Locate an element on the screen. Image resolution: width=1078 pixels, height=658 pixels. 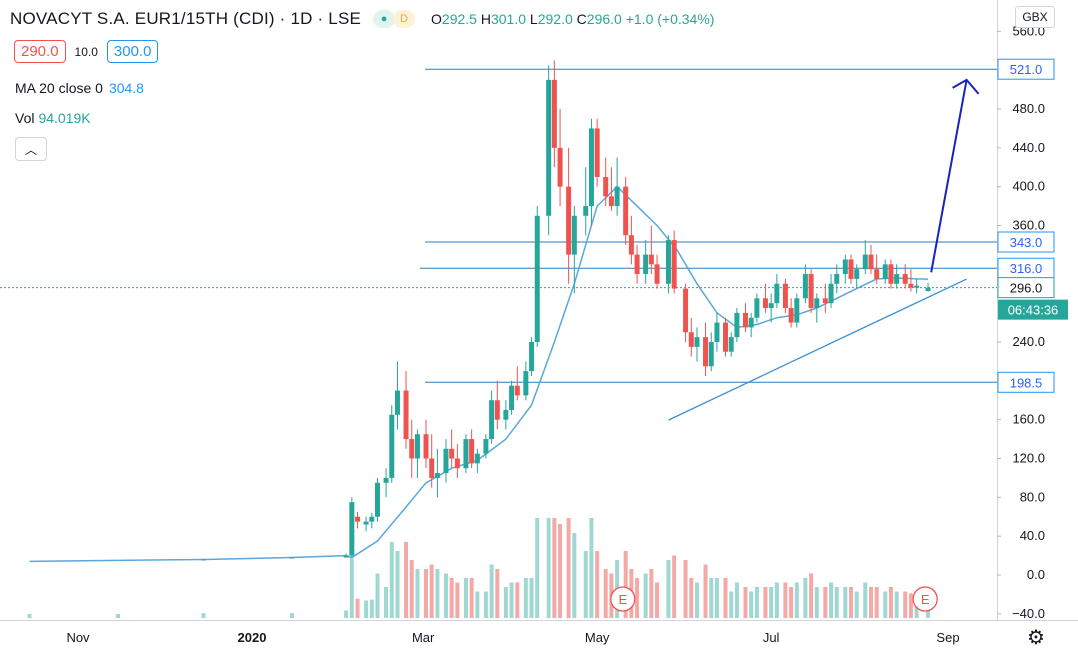
x-tick-label: Jul is located at coordinates (771, 637).